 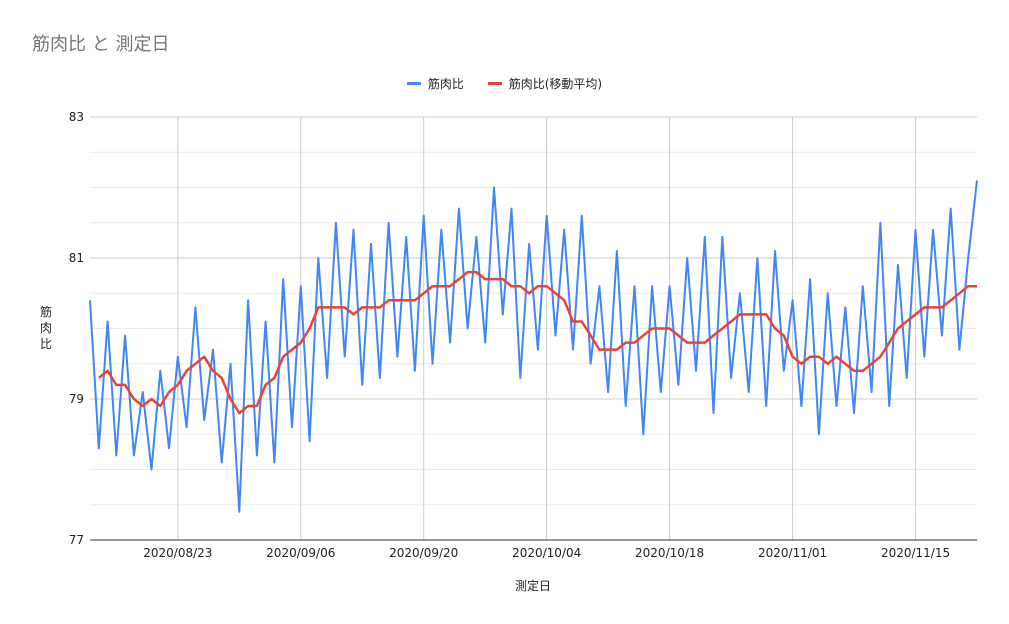 What do you see at coordinates (533, 585) in the screenshot?
I see `x-axis-title: 測定日` at bounding box center [533, 585].